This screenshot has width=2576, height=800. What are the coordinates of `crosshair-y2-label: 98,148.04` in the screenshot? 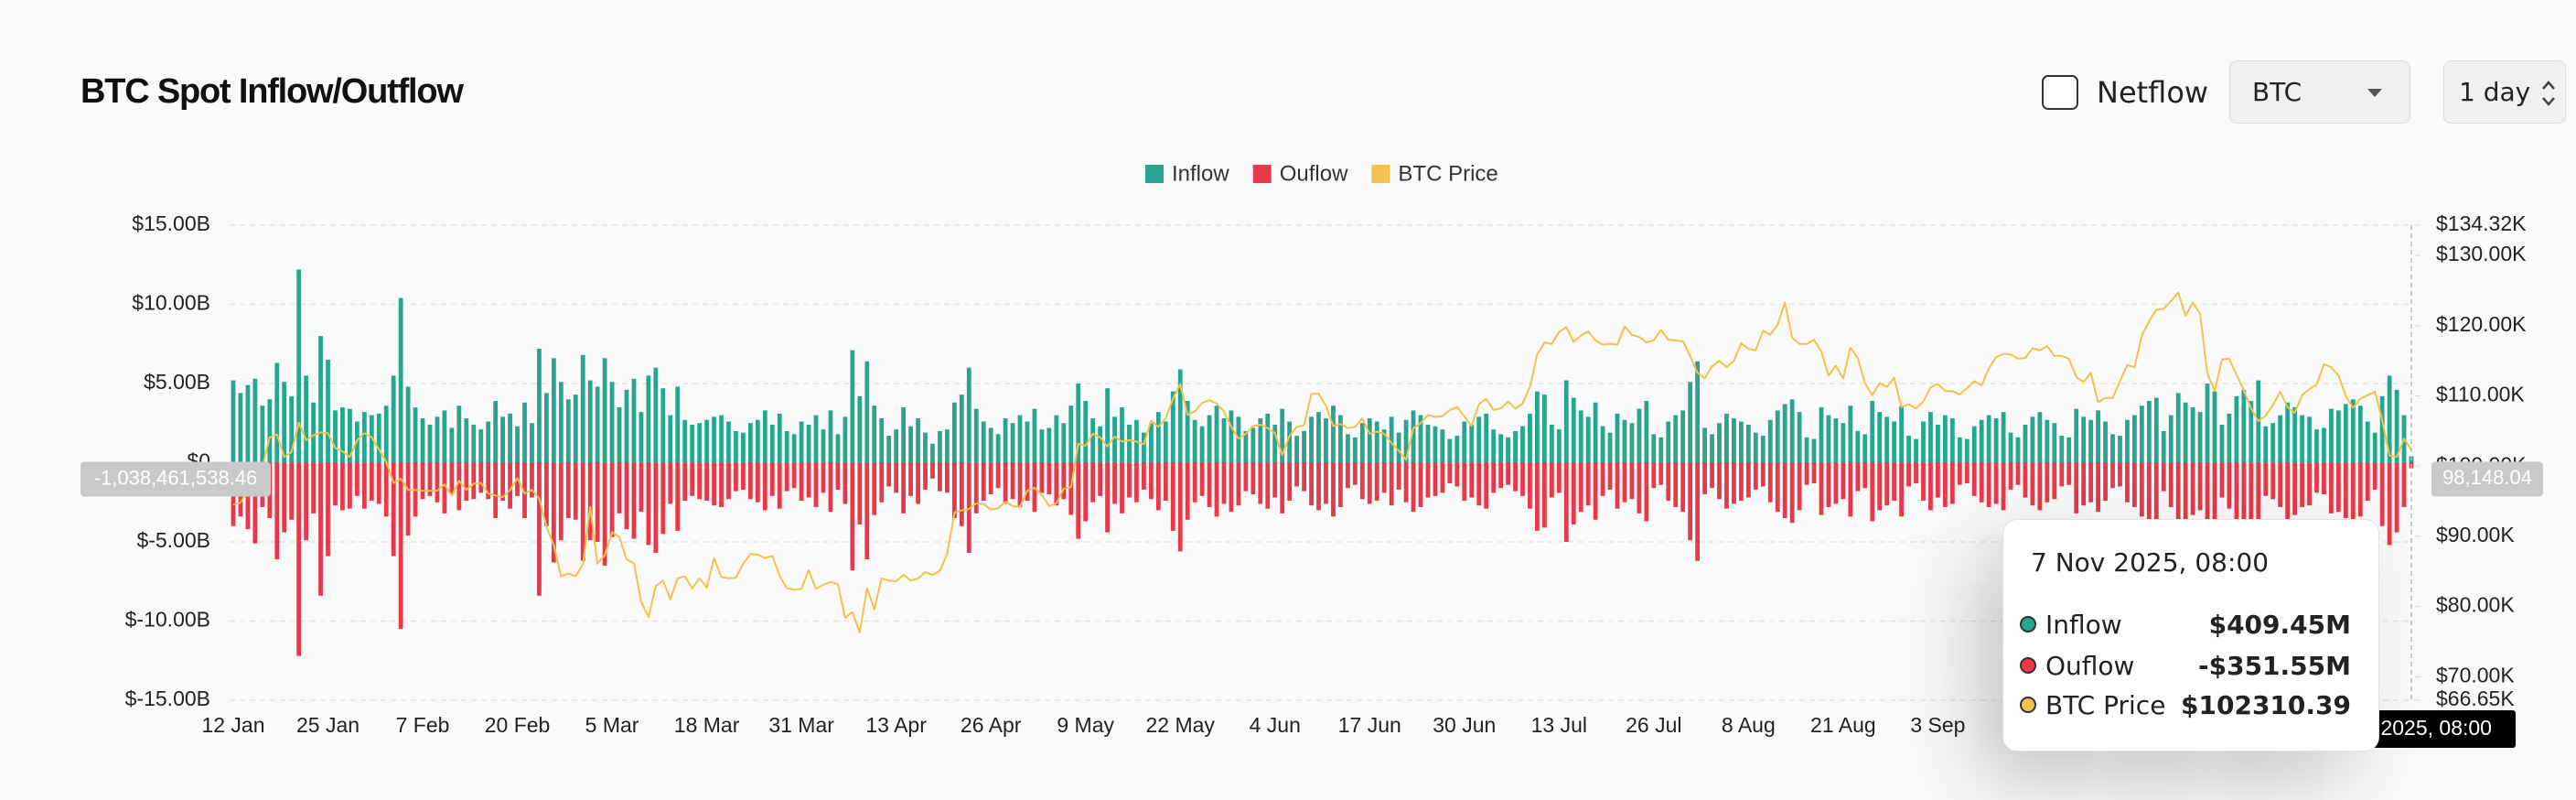 It's located at (2487, 478).